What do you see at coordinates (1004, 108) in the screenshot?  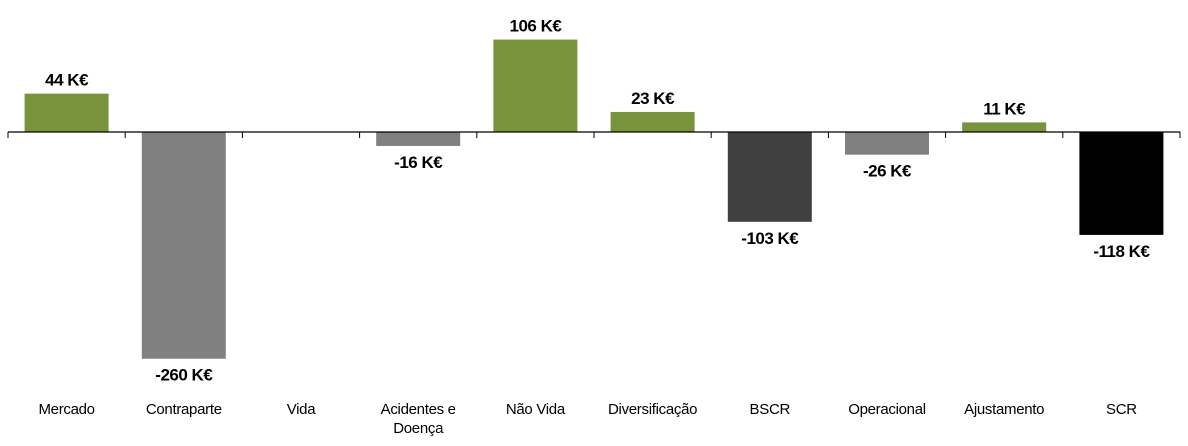 I see `data-label: 11 K€` at bounding box center [1004, 108].